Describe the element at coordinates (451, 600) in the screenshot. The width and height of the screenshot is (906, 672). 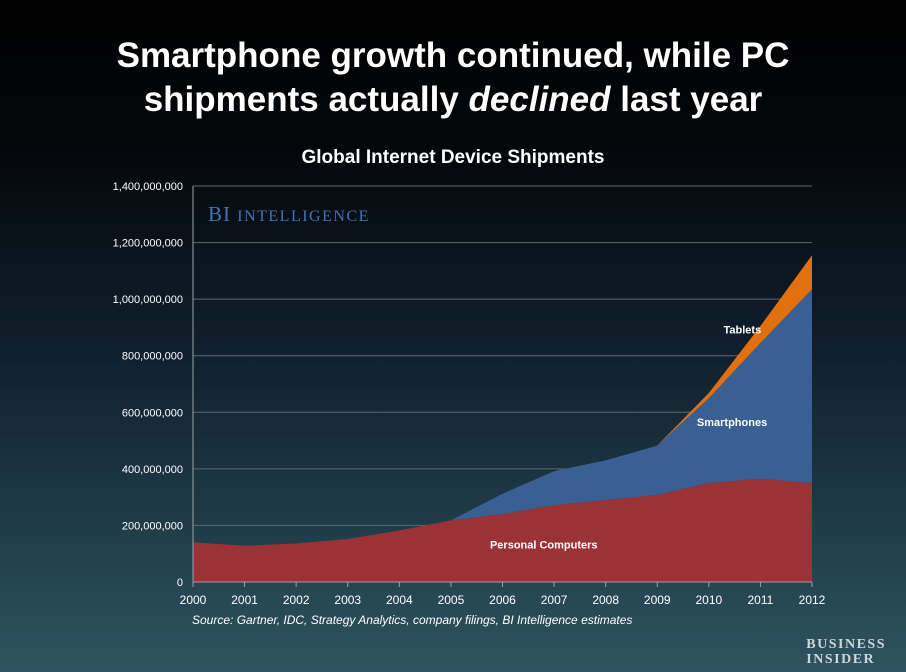
I see `x-tick-label: 2005` at that location.